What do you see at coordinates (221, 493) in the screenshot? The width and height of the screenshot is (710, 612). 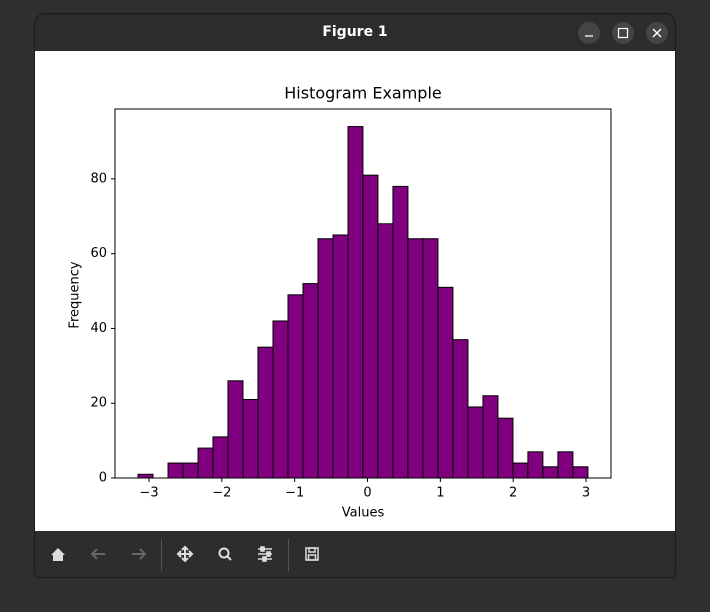 I see `x-tick-label: −2` at bounding box center [221, 493].